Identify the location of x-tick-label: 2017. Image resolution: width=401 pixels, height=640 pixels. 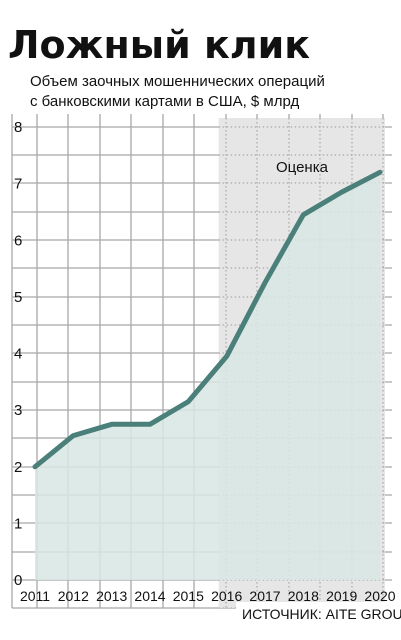
(264, 596).